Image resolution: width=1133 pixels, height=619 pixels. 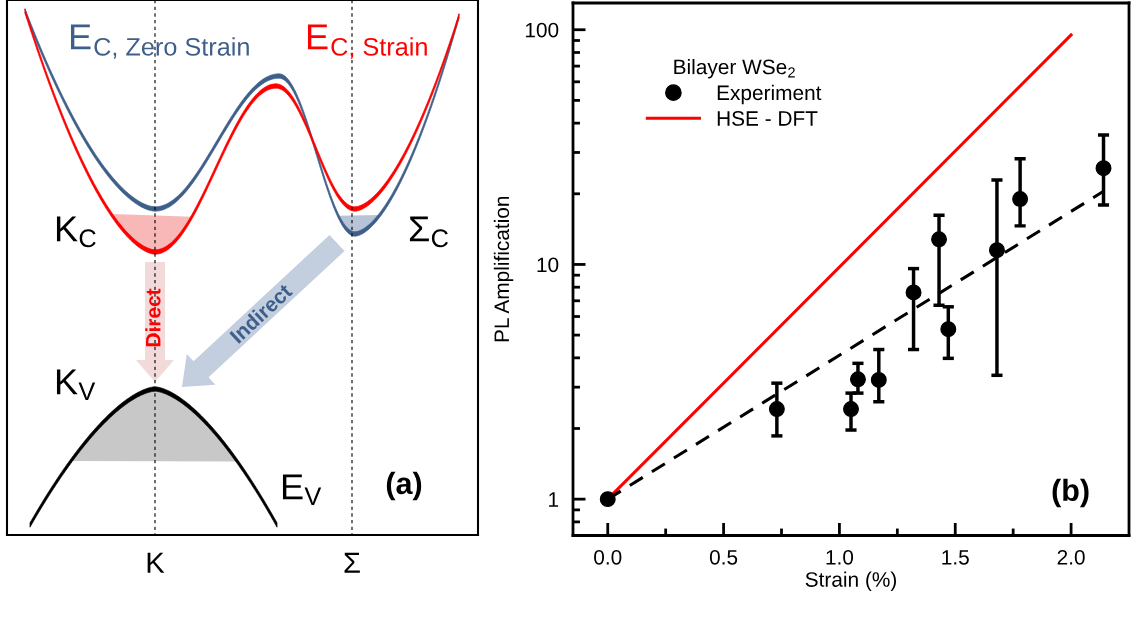 What do you see at coordinates (734, 69) in the screenshot?
I see `legend-title: Bilayer WSe$_{2}$` at bounding box center [734, 69].